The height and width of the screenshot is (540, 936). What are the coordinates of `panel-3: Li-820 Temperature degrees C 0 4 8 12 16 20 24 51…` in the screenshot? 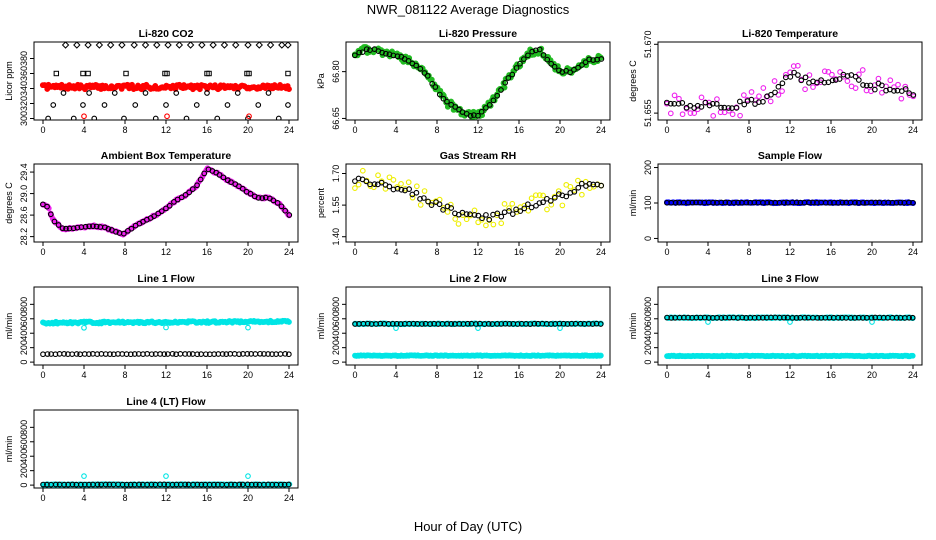 It's located at (775, 81).